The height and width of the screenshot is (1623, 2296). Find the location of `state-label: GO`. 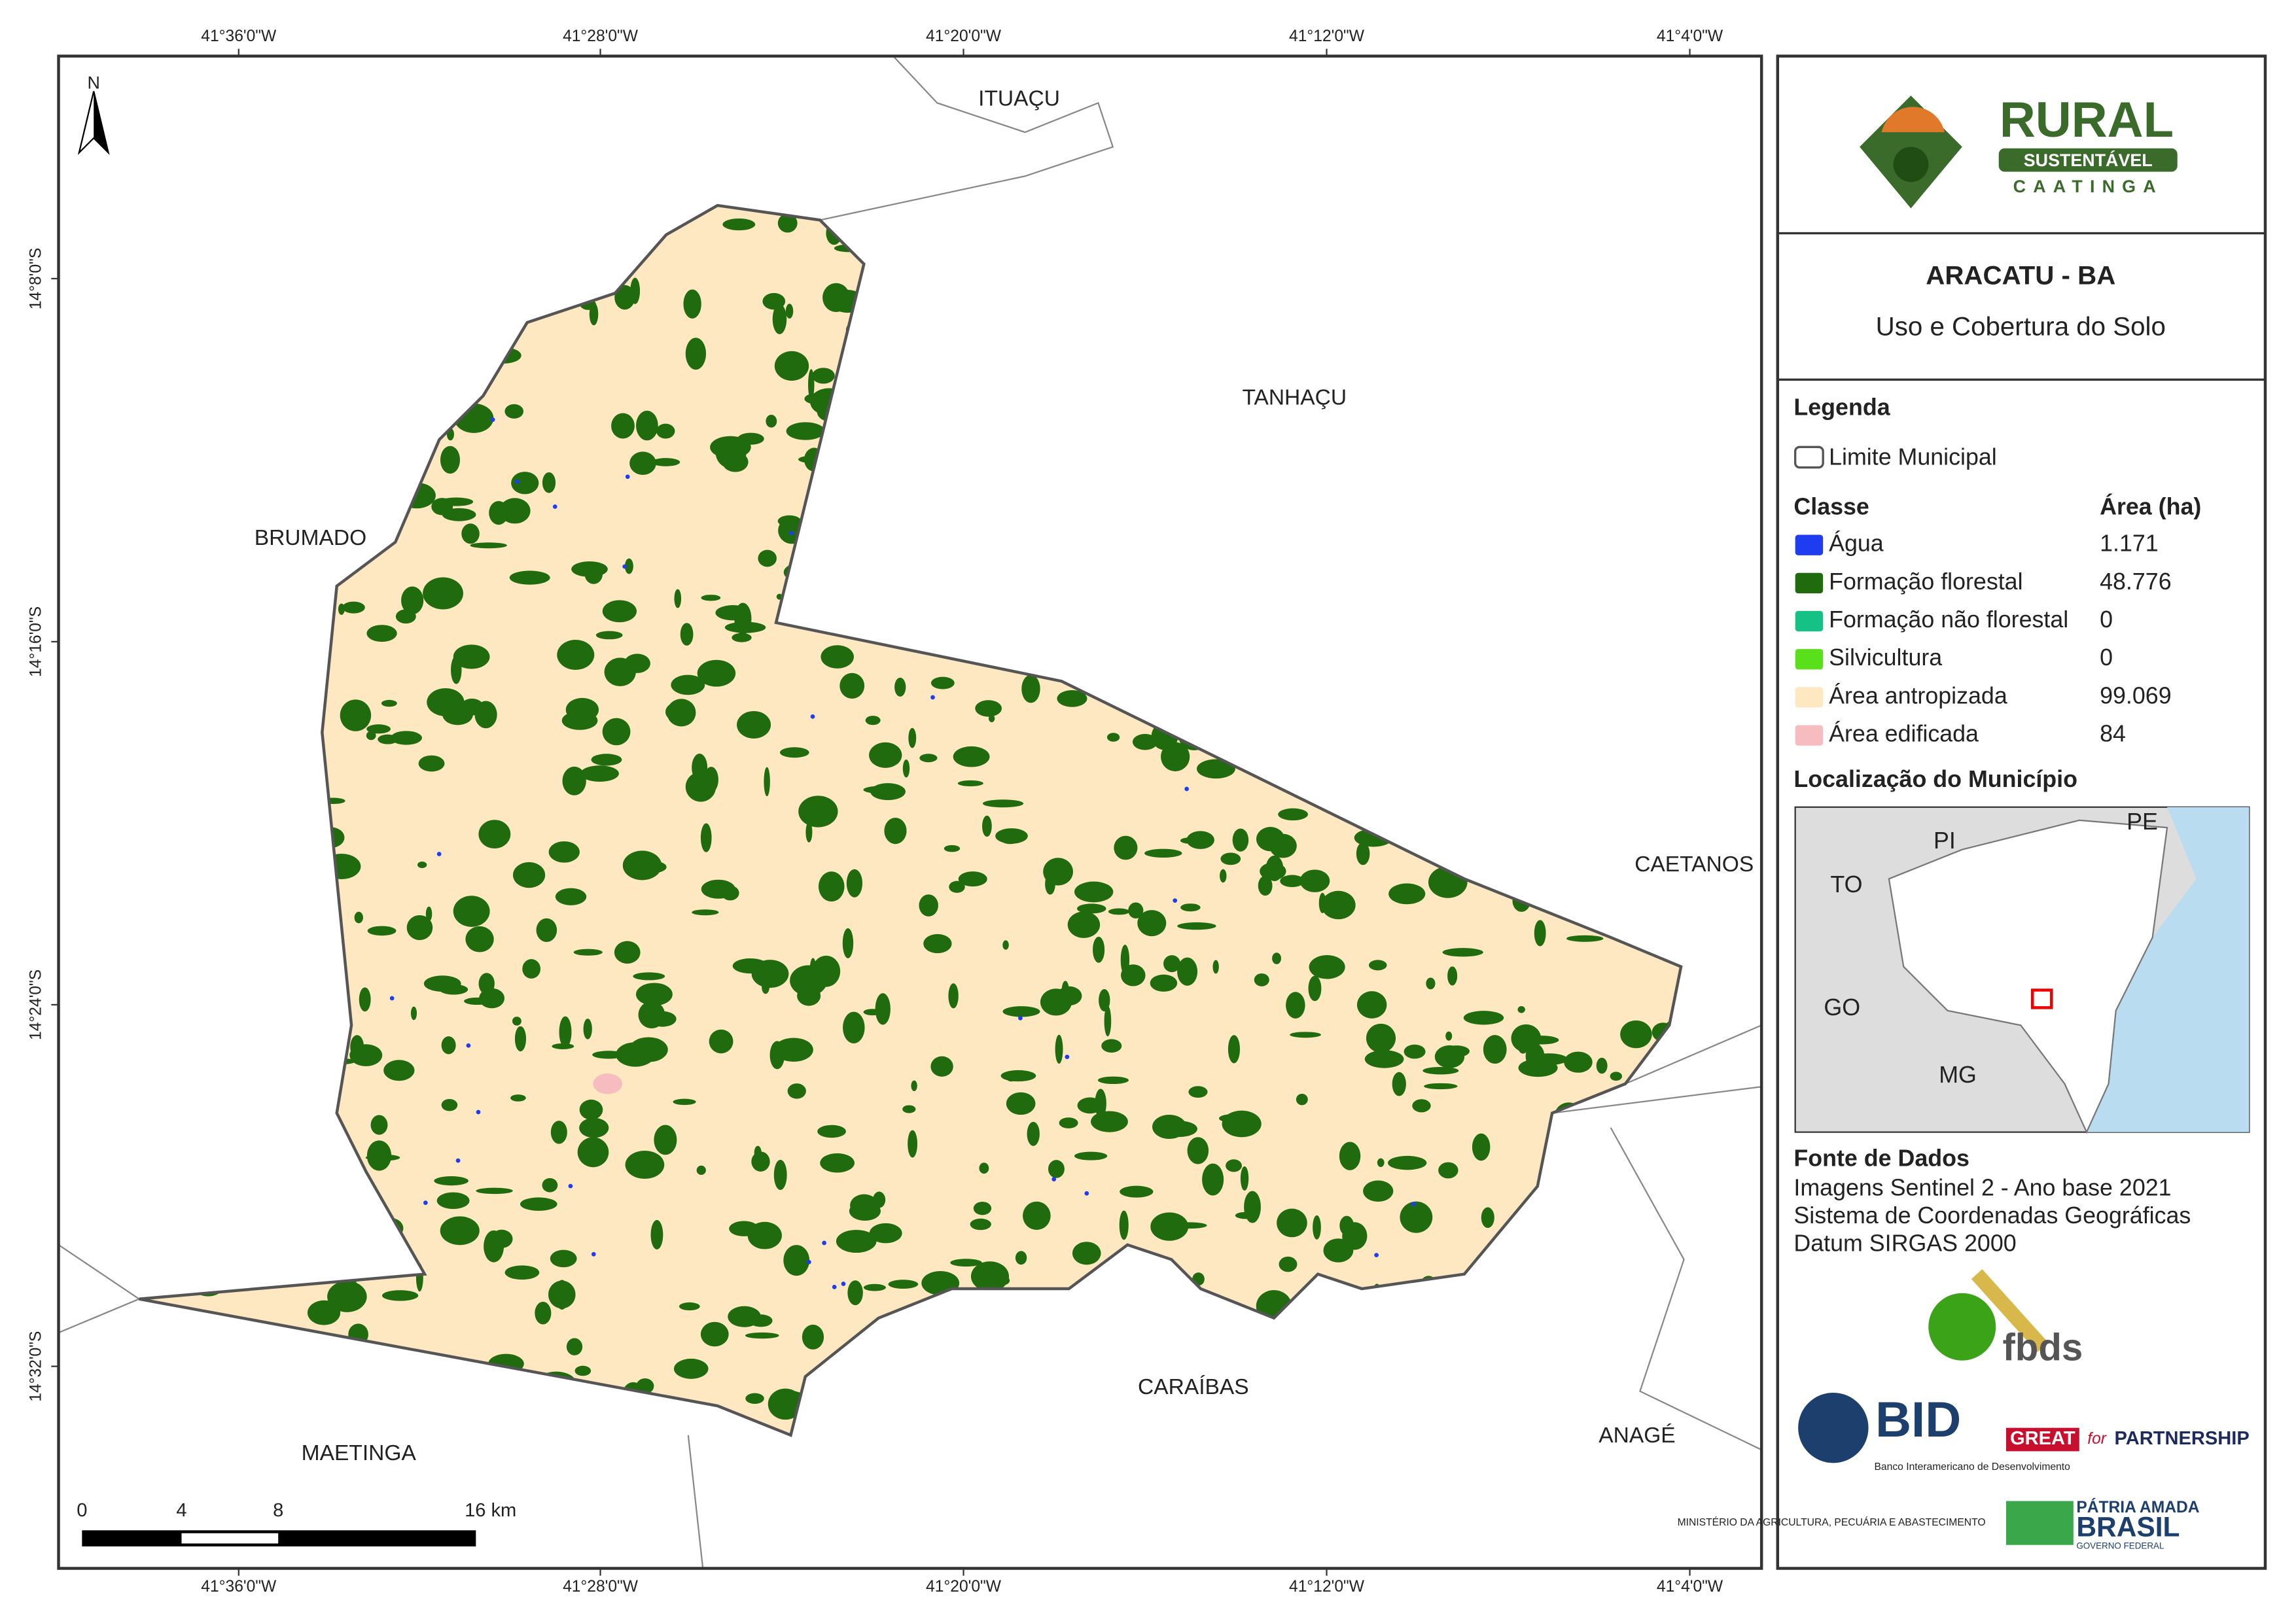

state-label: GO is located at coordinates (1842, 1008).